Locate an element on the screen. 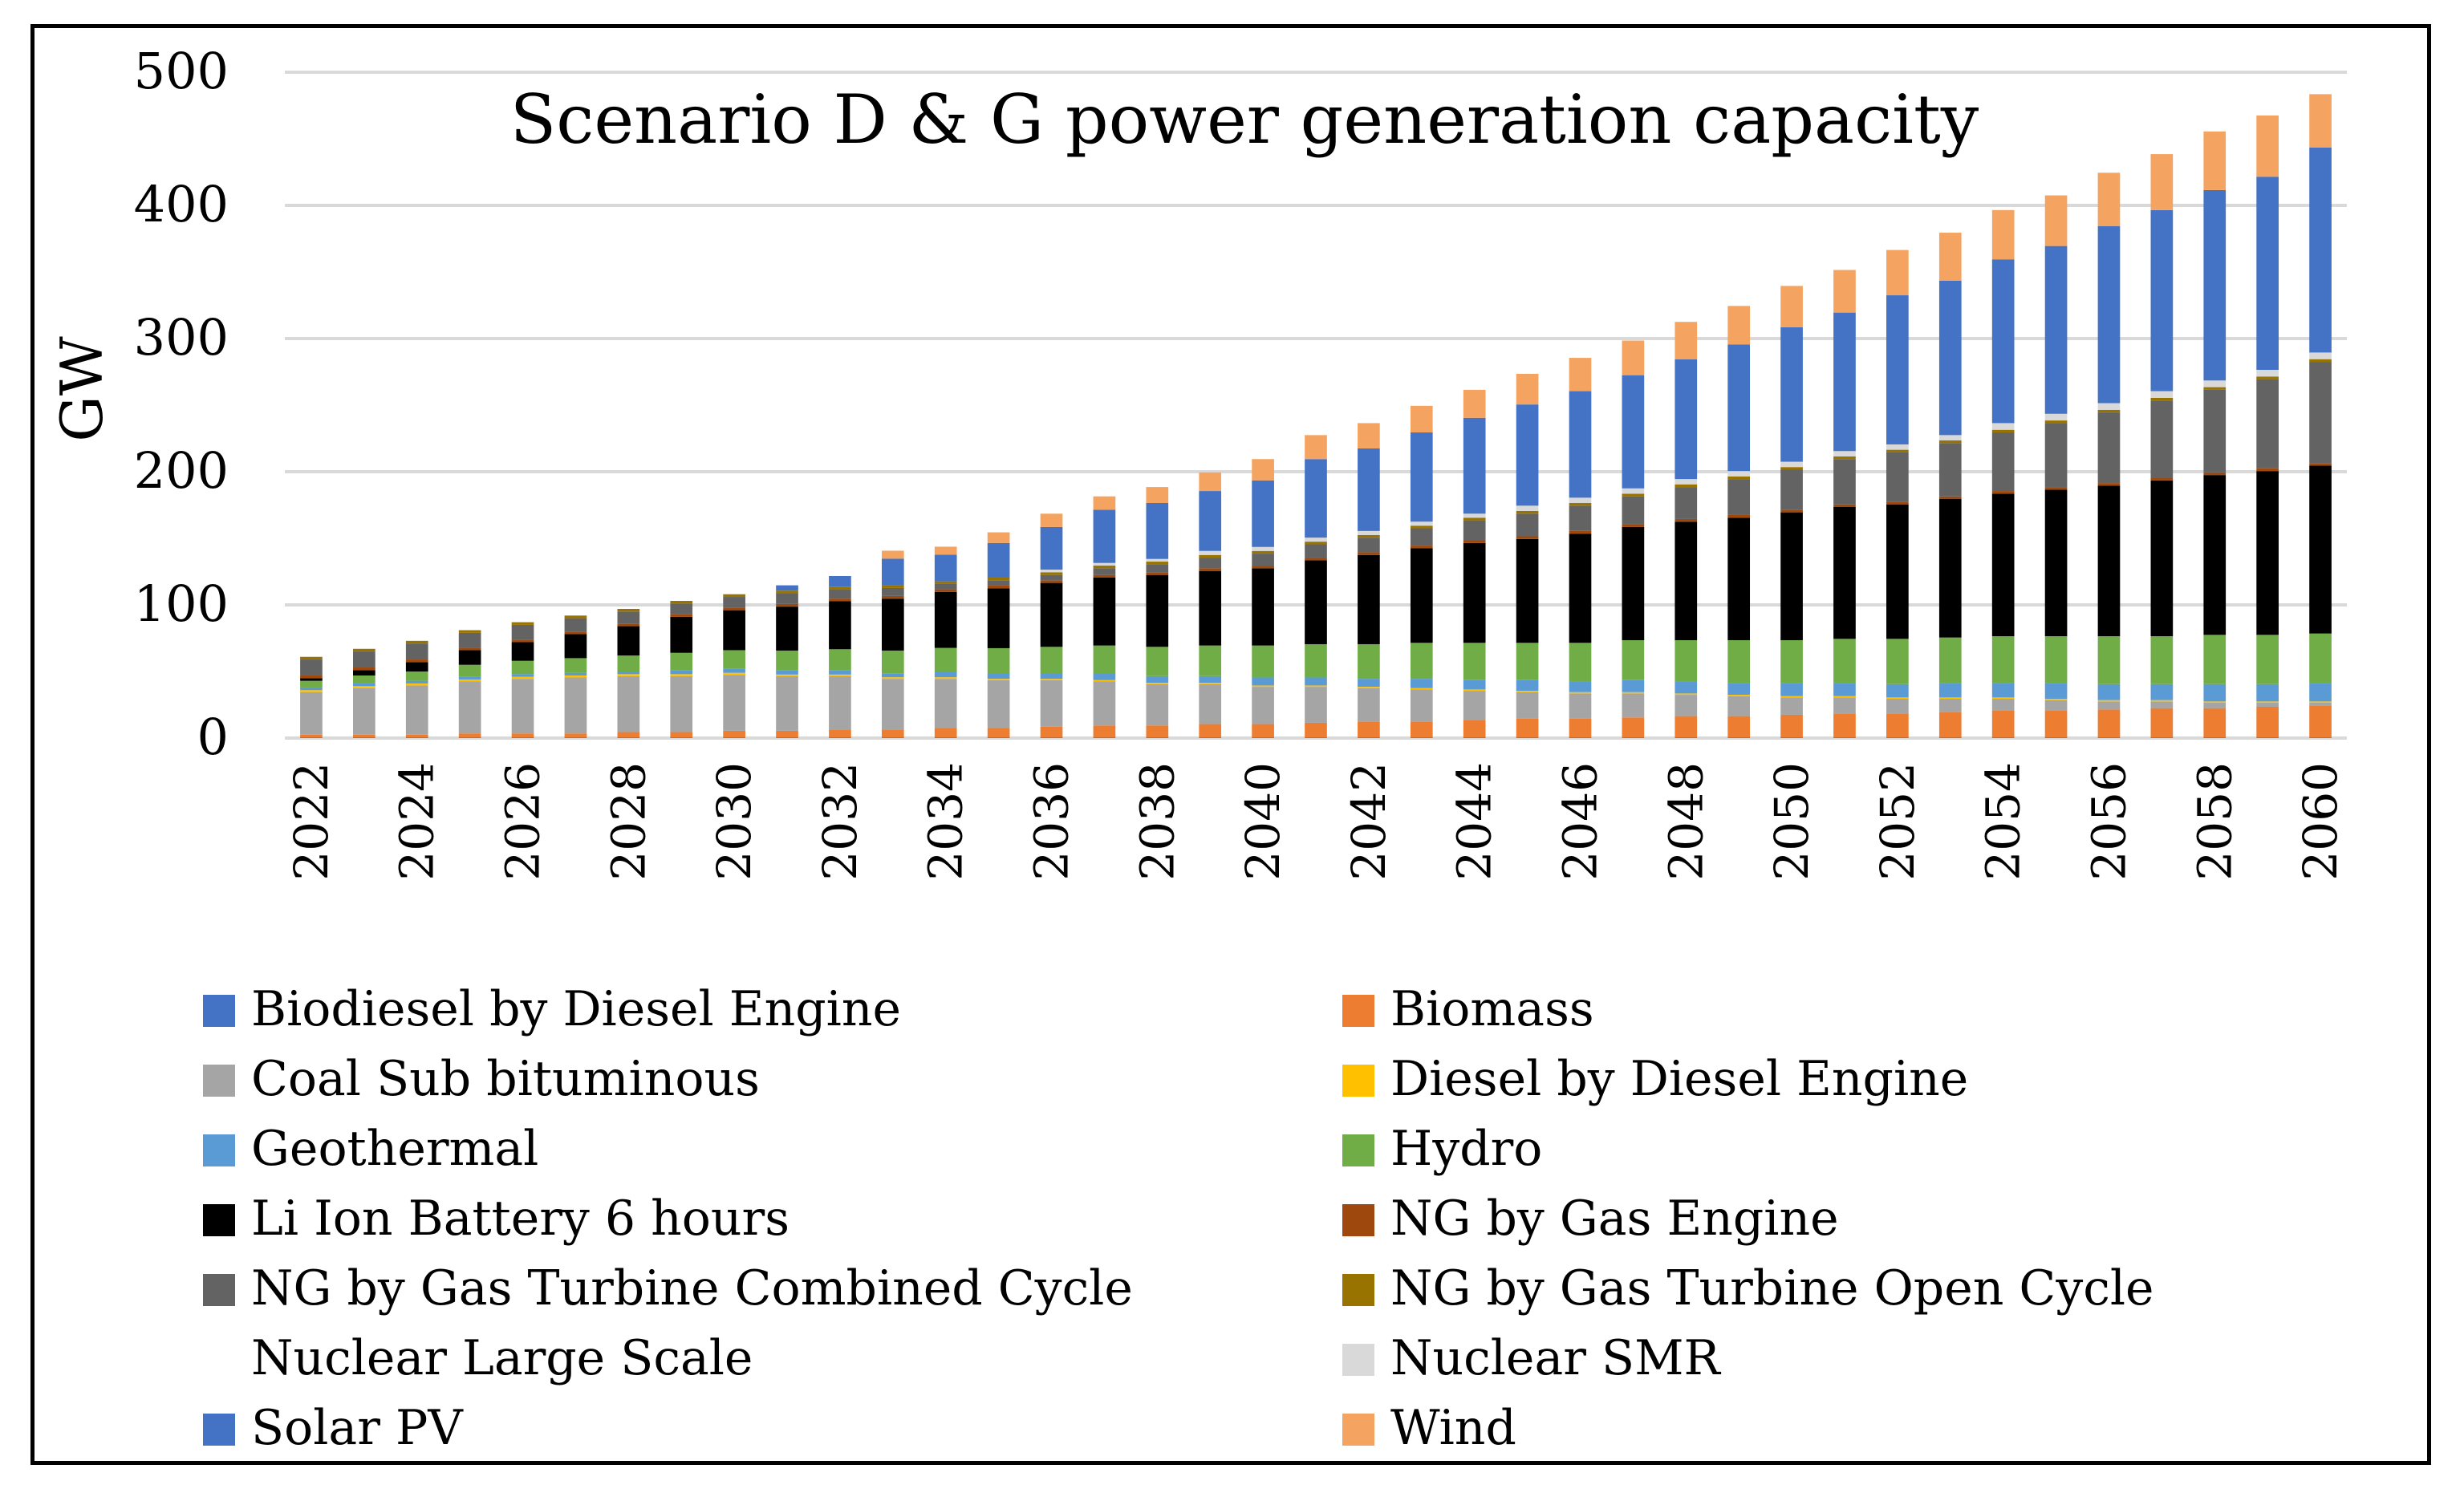  bar-segment-geothermal-2026 is located at coordinates (522, 675).